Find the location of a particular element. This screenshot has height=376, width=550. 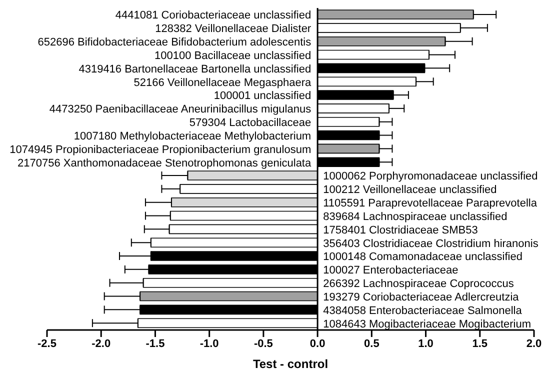

x-tick-label: 0.5 is located at coordinates (372, 344).